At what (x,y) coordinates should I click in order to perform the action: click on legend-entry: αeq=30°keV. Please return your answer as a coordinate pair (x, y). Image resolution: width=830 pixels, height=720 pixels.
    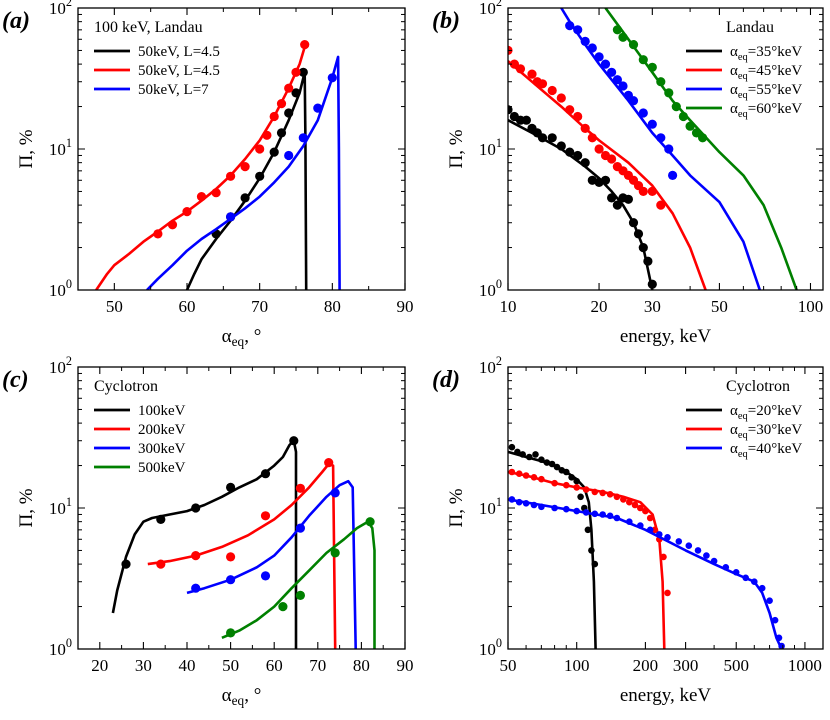
    Looking at the image, I should click on (766, 431).